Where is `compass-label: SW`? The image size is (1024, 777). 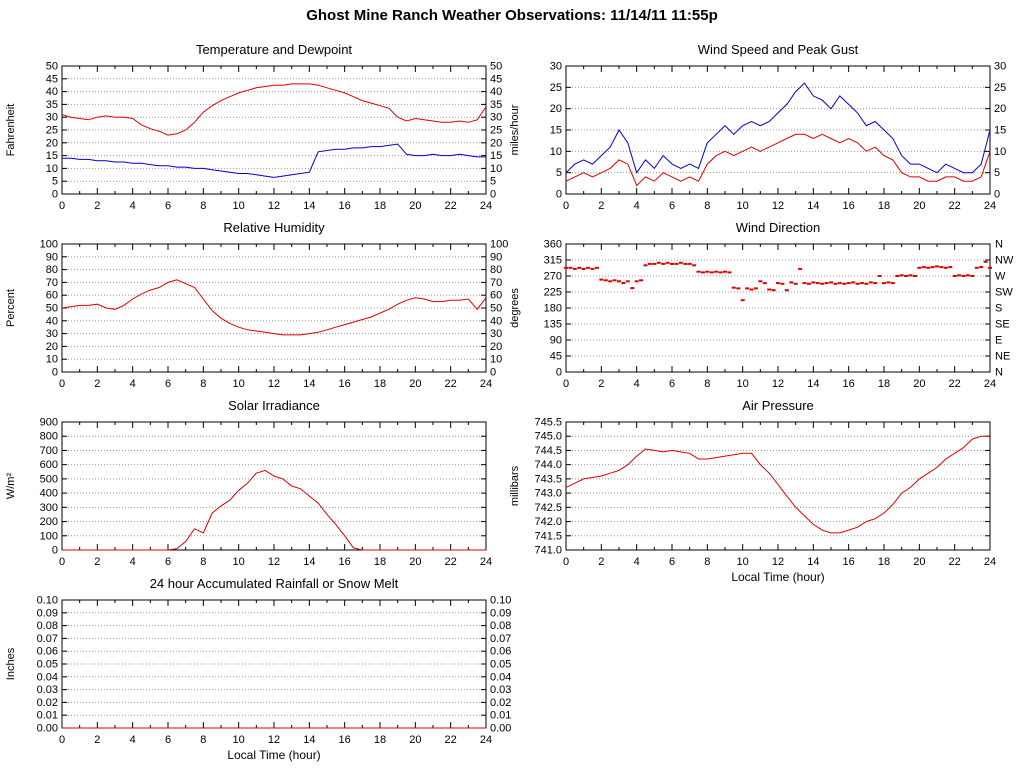
compass-label: SW is located at coordinates (1004, 293).